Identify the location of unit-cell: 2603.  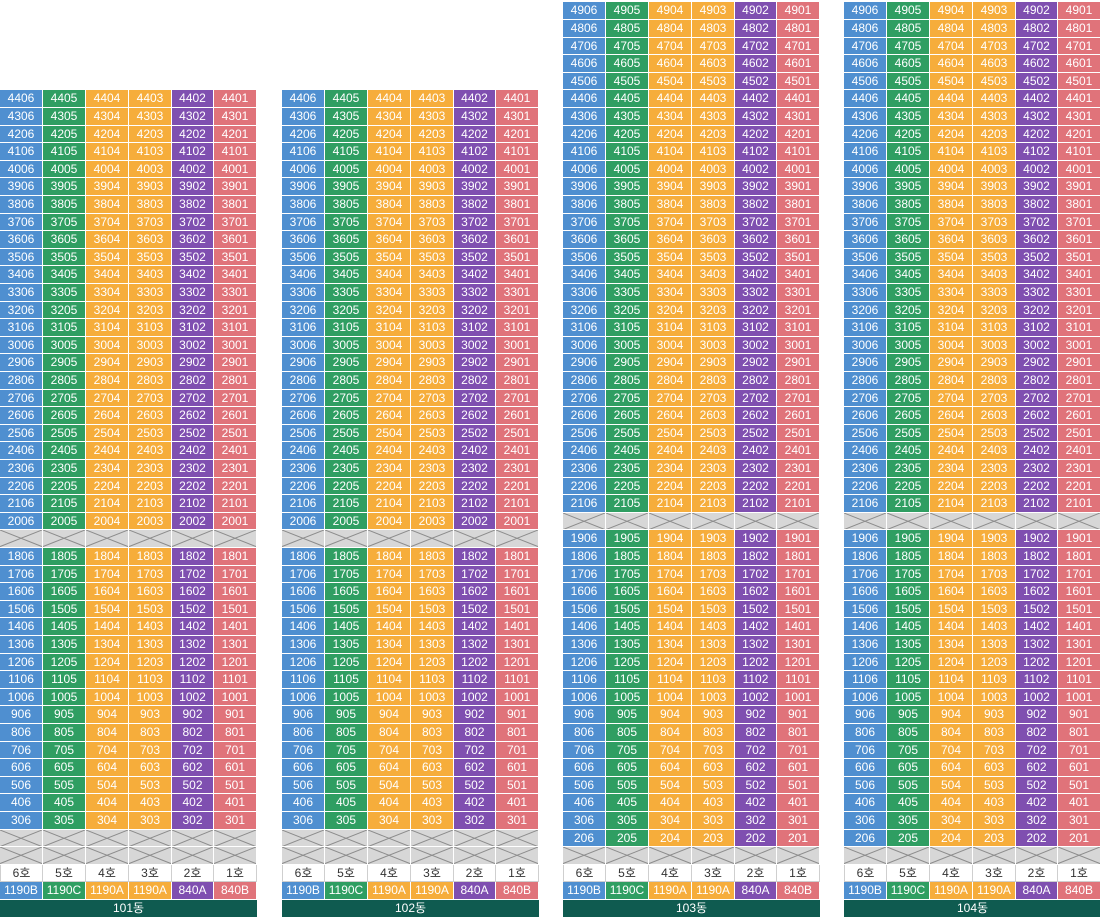
(432, 416).